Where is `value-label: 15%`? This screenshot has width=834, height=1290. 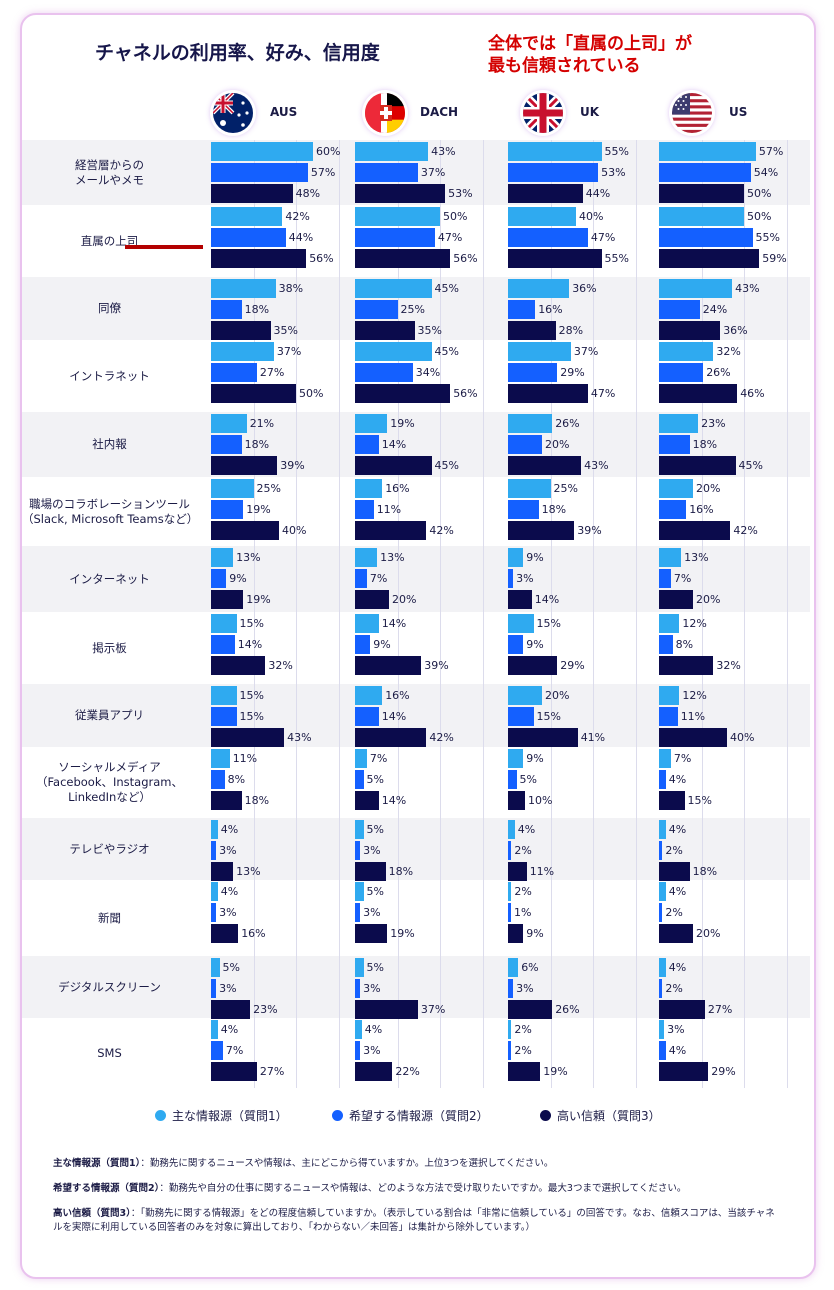 value-label: 15% is located at coordinates (699, 800).